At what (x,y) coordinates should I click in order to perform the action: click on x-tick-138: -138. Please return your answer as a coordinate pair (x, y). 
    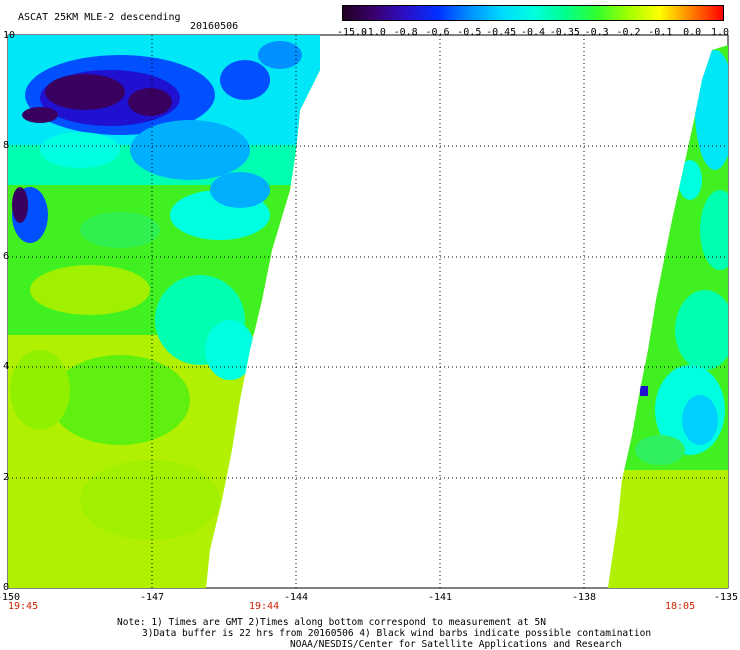
    Looking at the image, I should click on (584, 597).